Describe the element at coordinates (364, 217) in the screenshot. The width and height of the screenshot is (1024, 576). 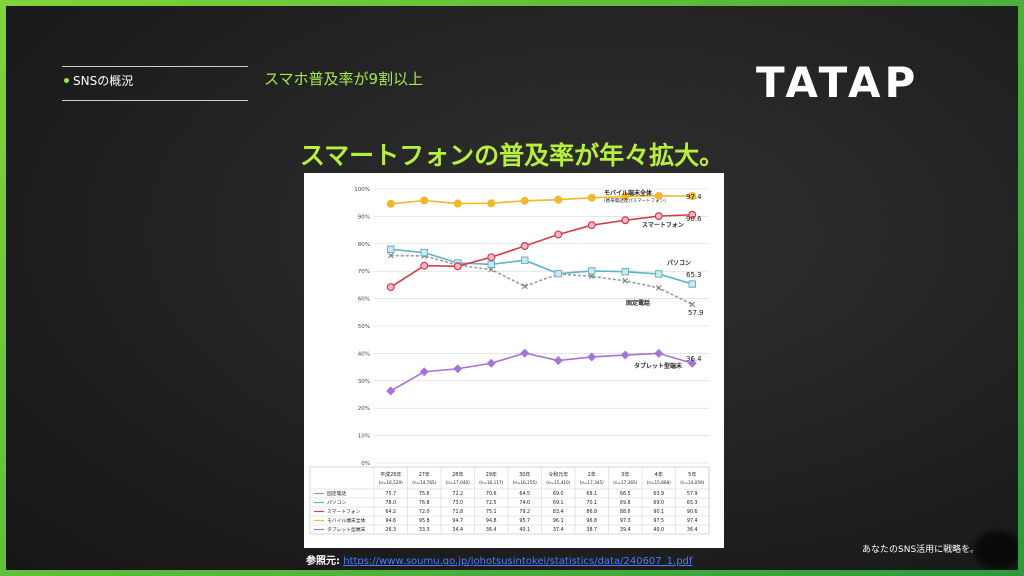
I see `y-tick-label: 90%` at that location.